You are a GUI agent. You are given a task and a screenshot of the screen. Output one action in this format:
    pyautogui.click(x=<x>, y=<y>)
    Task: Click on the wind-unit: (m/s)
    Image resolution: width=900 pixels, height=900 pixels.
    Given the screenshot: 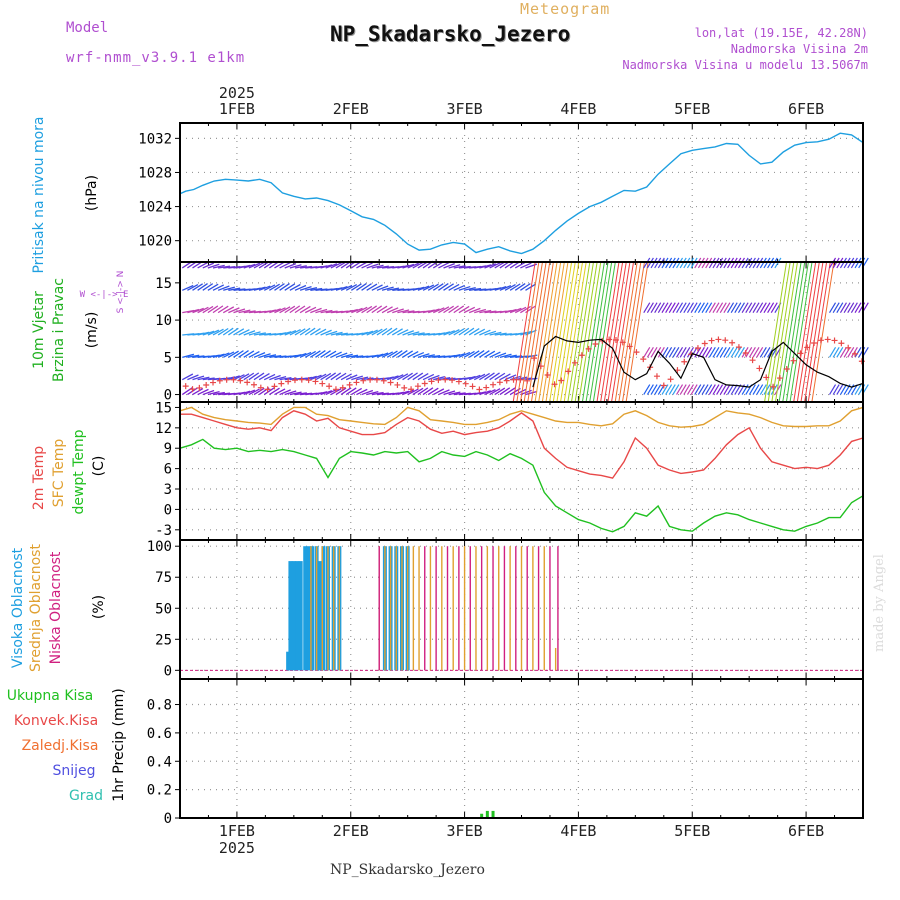 What is the action you would take?
    pyautogui.click(x=92, y=330)
    